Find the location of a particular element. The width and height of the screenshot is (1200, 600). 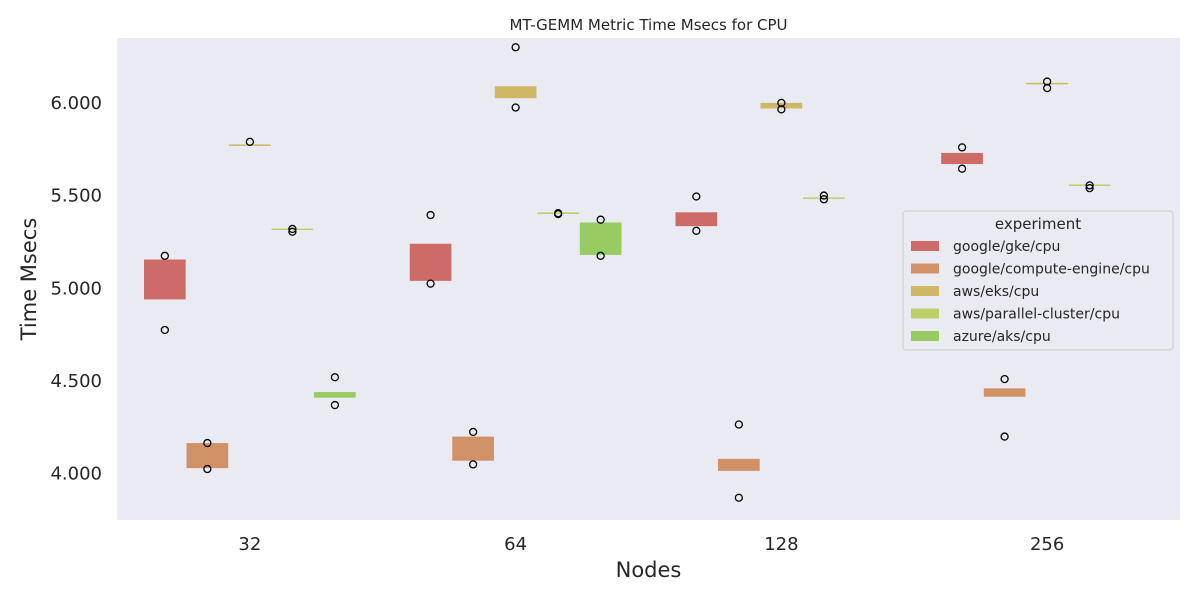

y-tick-label: 6.000 is located at coordinates (76, 103).